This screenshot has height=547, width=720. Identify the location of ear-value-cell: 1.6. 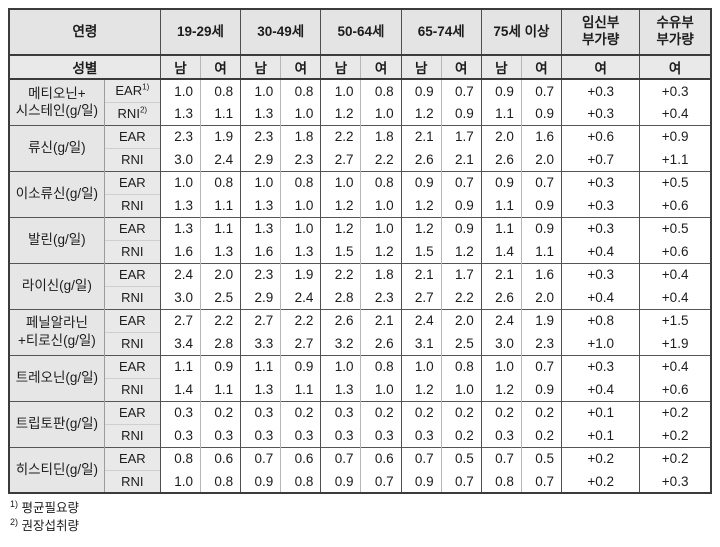
(541, 274).